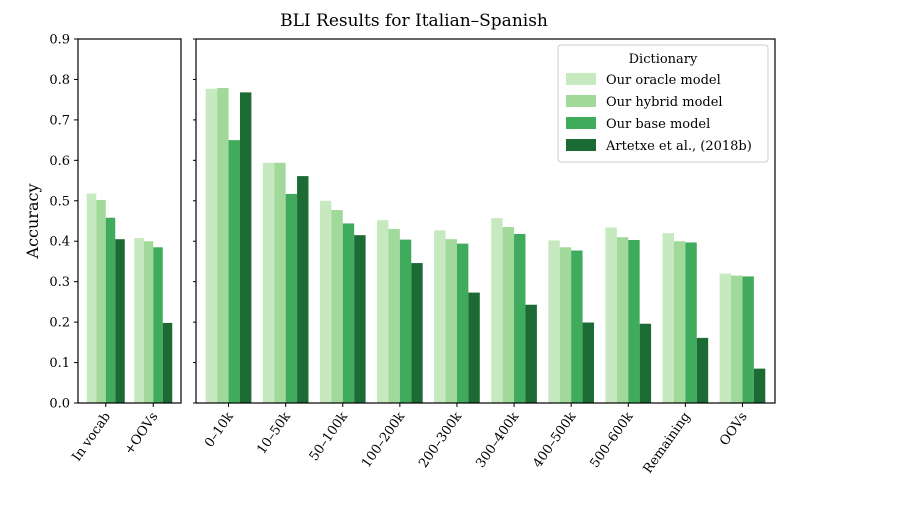  I want to click on y-axis-label: Accuracy, so click(32, 222).